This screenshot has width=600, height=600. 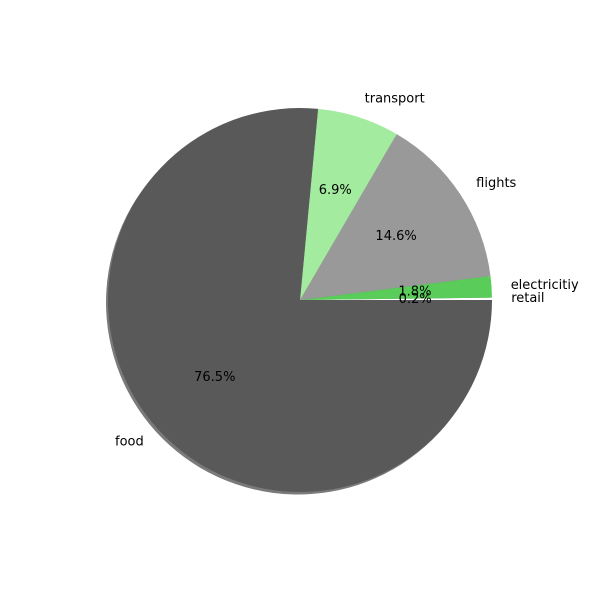 I want to click on slice-label-transport: transport, so click(x=395, y=98).